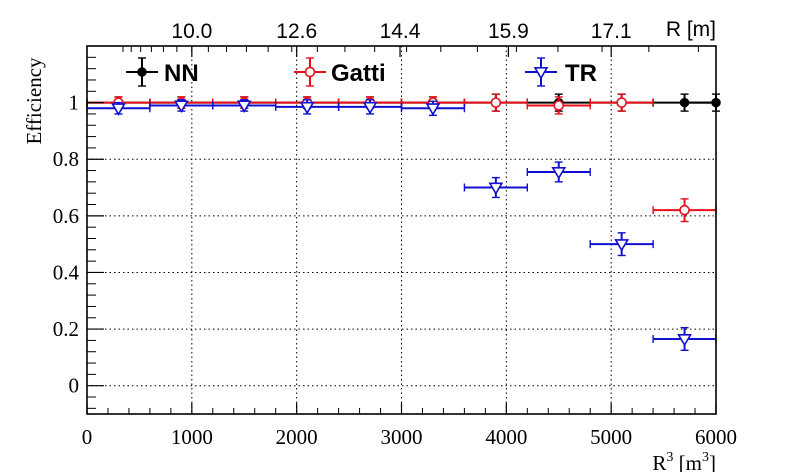 The height and width of the screenshot is (472, 796). I want to click on legend-label: Gatti, so click(358, 73).